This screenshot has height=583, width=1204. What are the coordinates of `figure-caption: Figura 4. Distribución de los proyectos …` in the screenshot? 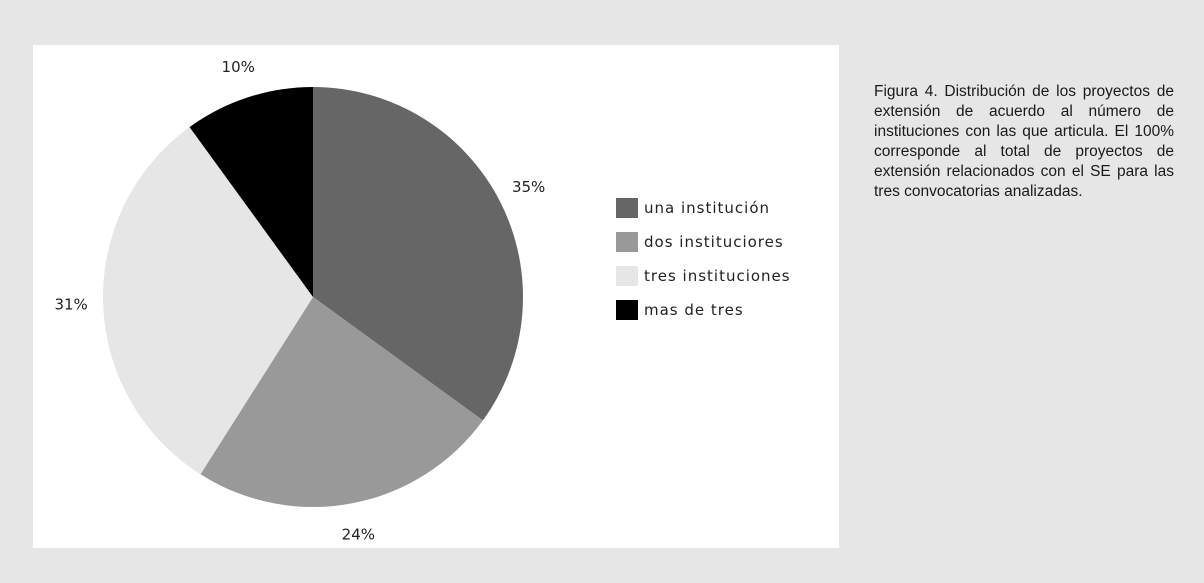 It's located at (1024, 141).